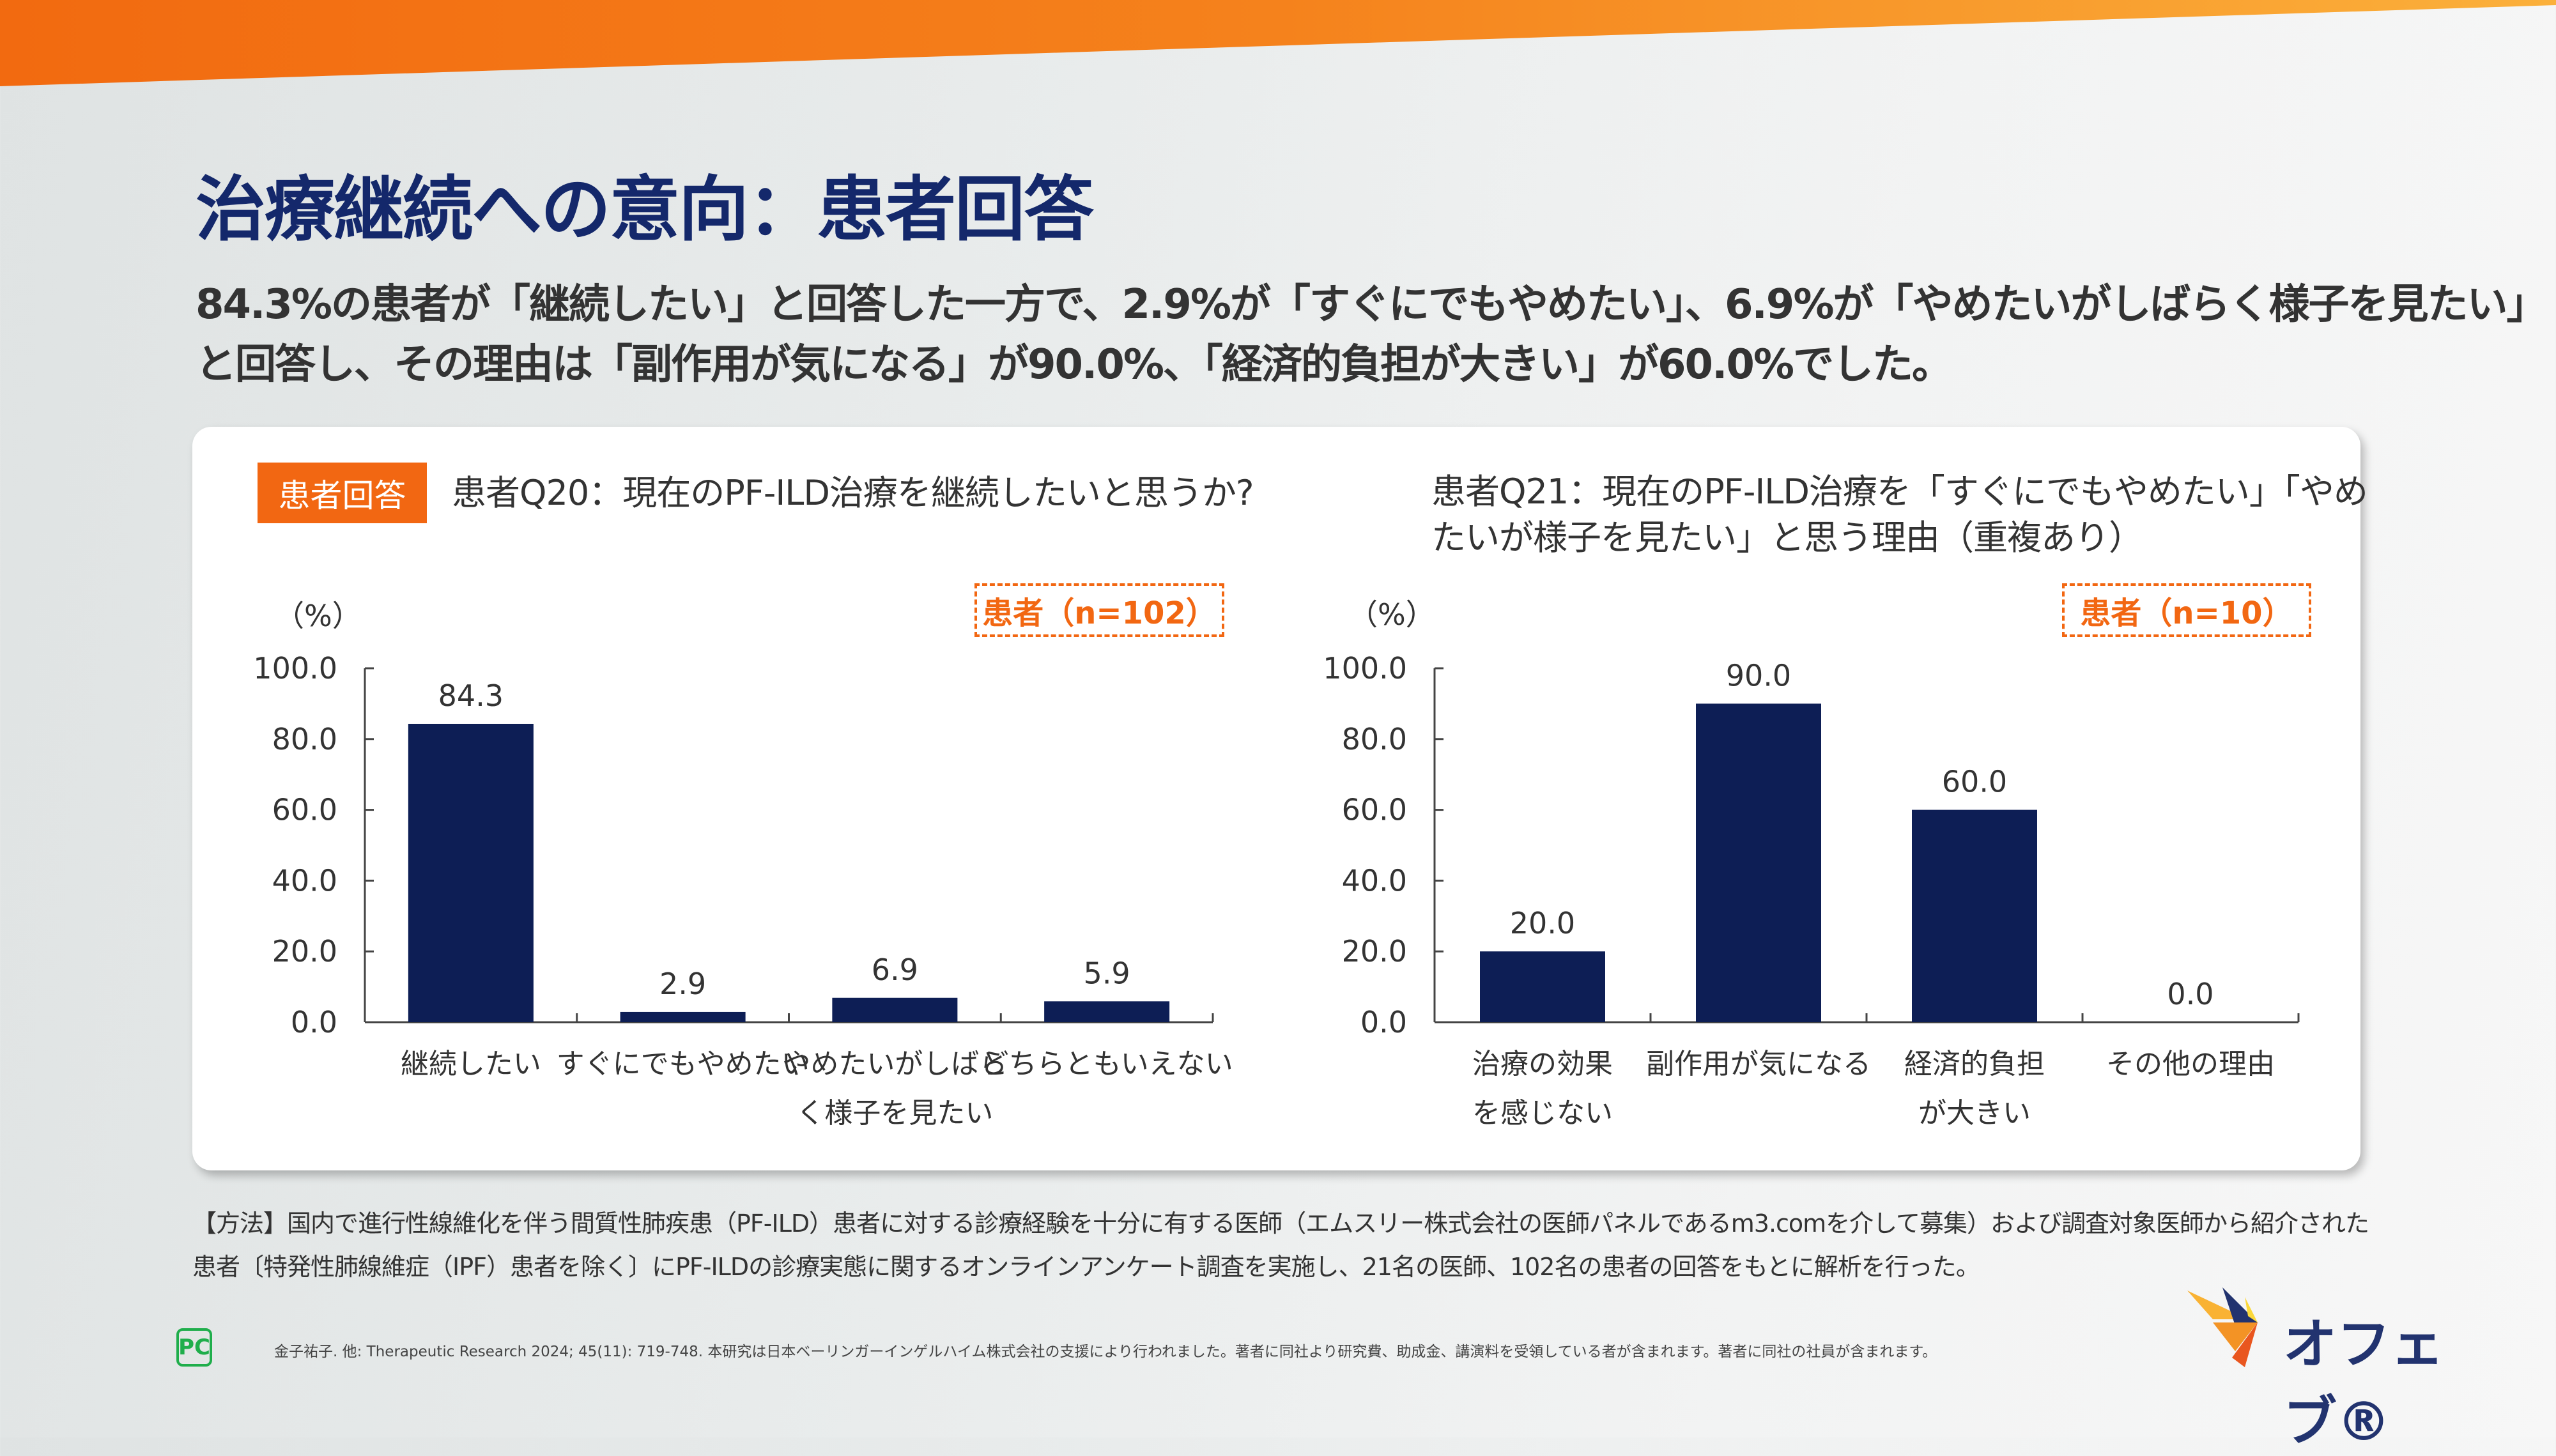  Describe the element at coordinates (2190, 1064) in the screenshot. I see `category-label: その他の理由` at that location.